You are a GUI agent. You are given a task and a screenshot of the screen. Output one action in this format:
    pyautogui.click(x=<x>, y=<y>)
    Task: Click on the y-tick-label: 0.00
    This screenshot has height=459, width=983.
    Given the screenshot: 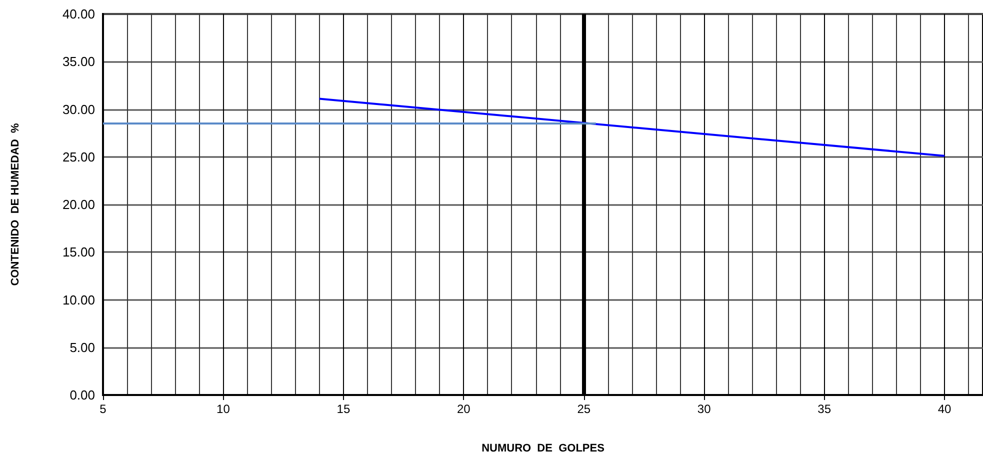 What is the action you would take?
    pyautogui.click(x=82, y=395)
    